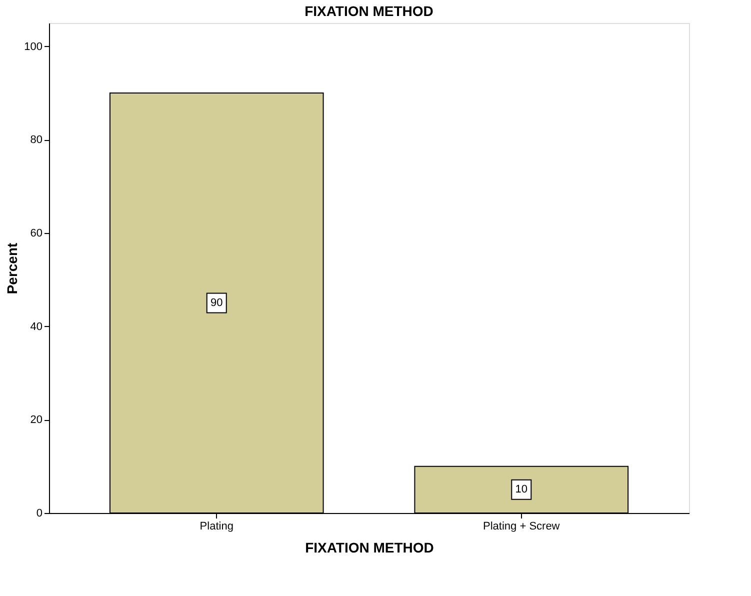 The height and width of the screenshot is (596, 751). What do you see at coordinates (33, 46) in the screenshot?
I see `y-tick-label: 100` at bounding box center [33, 46].